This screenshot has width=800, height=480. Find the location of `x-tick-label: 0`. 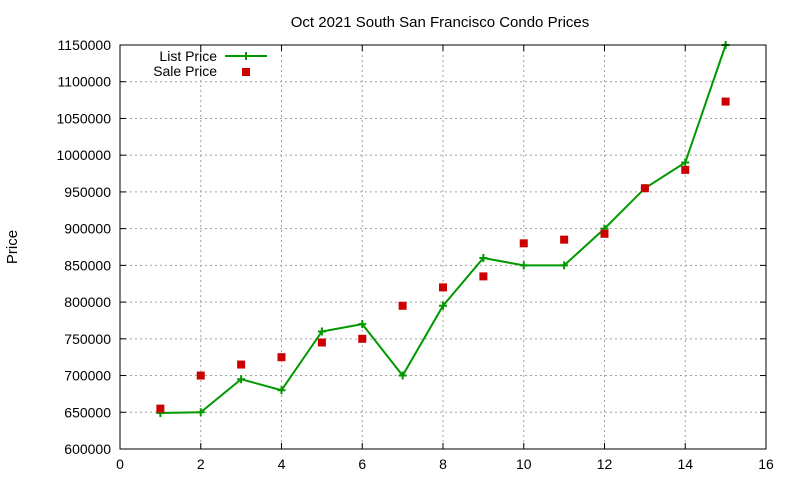

x-tick-label: 0 is located at coordinates (120, 464).